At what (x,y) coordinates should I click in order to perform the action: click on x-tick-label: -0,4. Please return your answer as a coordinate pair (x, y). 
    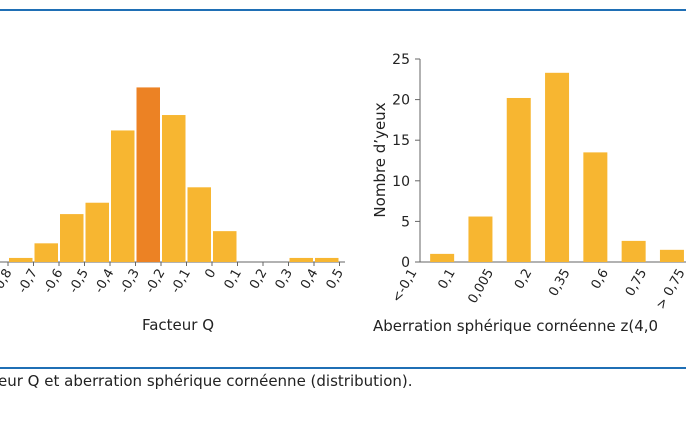
    Looking at the image, I should click on (105, 281).